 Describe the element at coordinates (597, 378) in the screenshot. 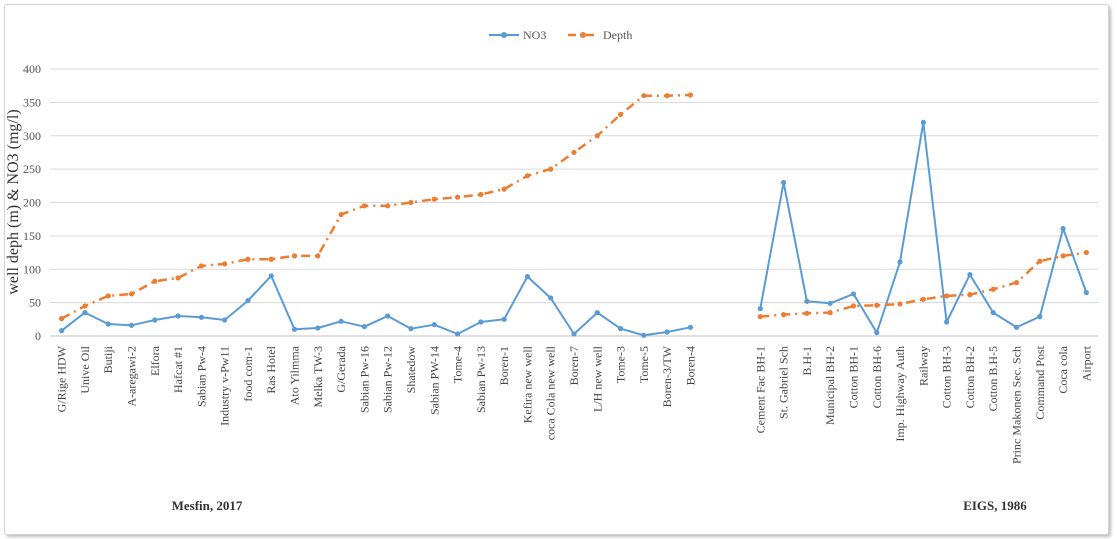

I see `x-tick-label: L/H new well` at that location.